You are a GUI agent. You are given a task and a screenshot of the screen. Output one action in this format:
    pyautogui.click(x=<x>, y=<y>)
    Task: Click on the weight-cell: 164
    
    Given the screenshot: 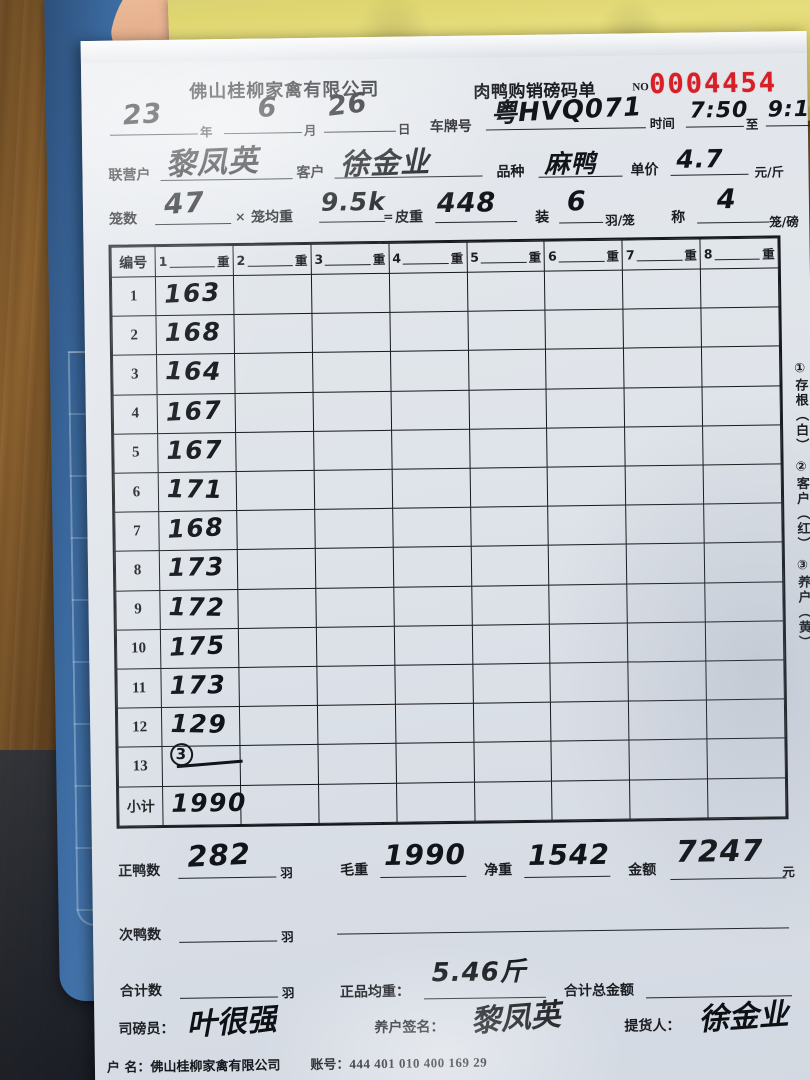 What is the action you would take?
    pyautogui.click(x=195, y=374)
    